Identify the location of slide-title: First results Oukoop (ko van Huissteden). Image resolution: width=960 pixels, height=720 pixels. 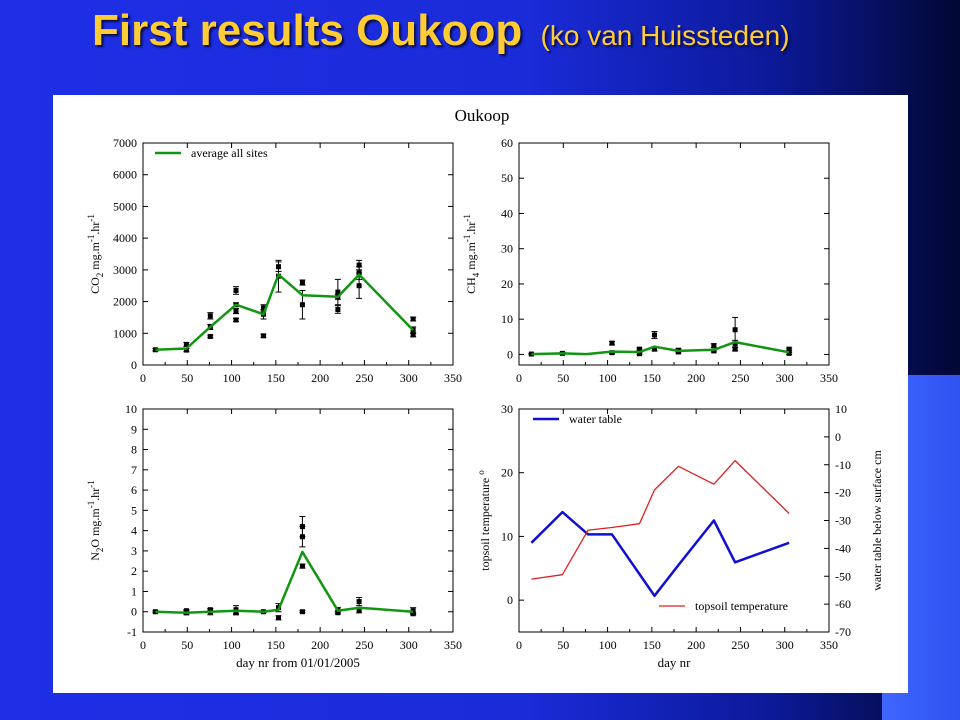
(441, 31).